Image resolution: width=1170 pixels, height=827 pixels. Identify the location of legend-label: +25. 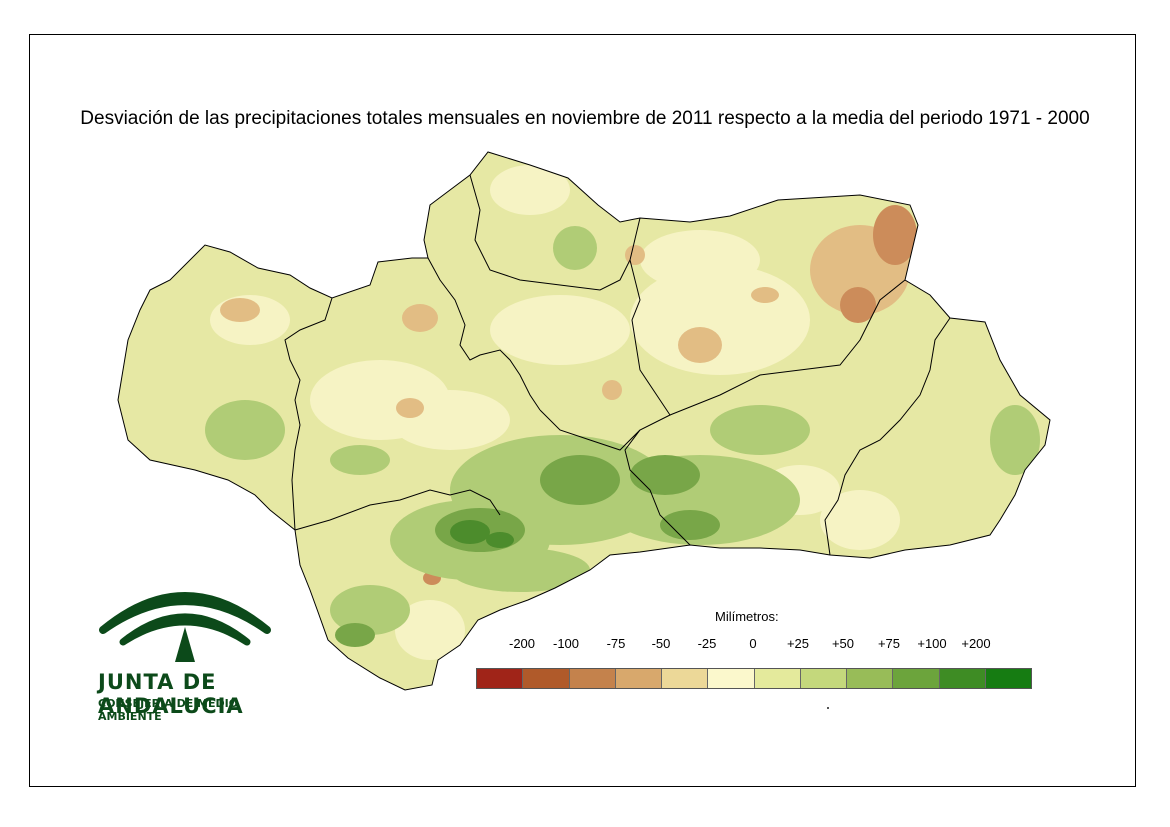
(798, 643).